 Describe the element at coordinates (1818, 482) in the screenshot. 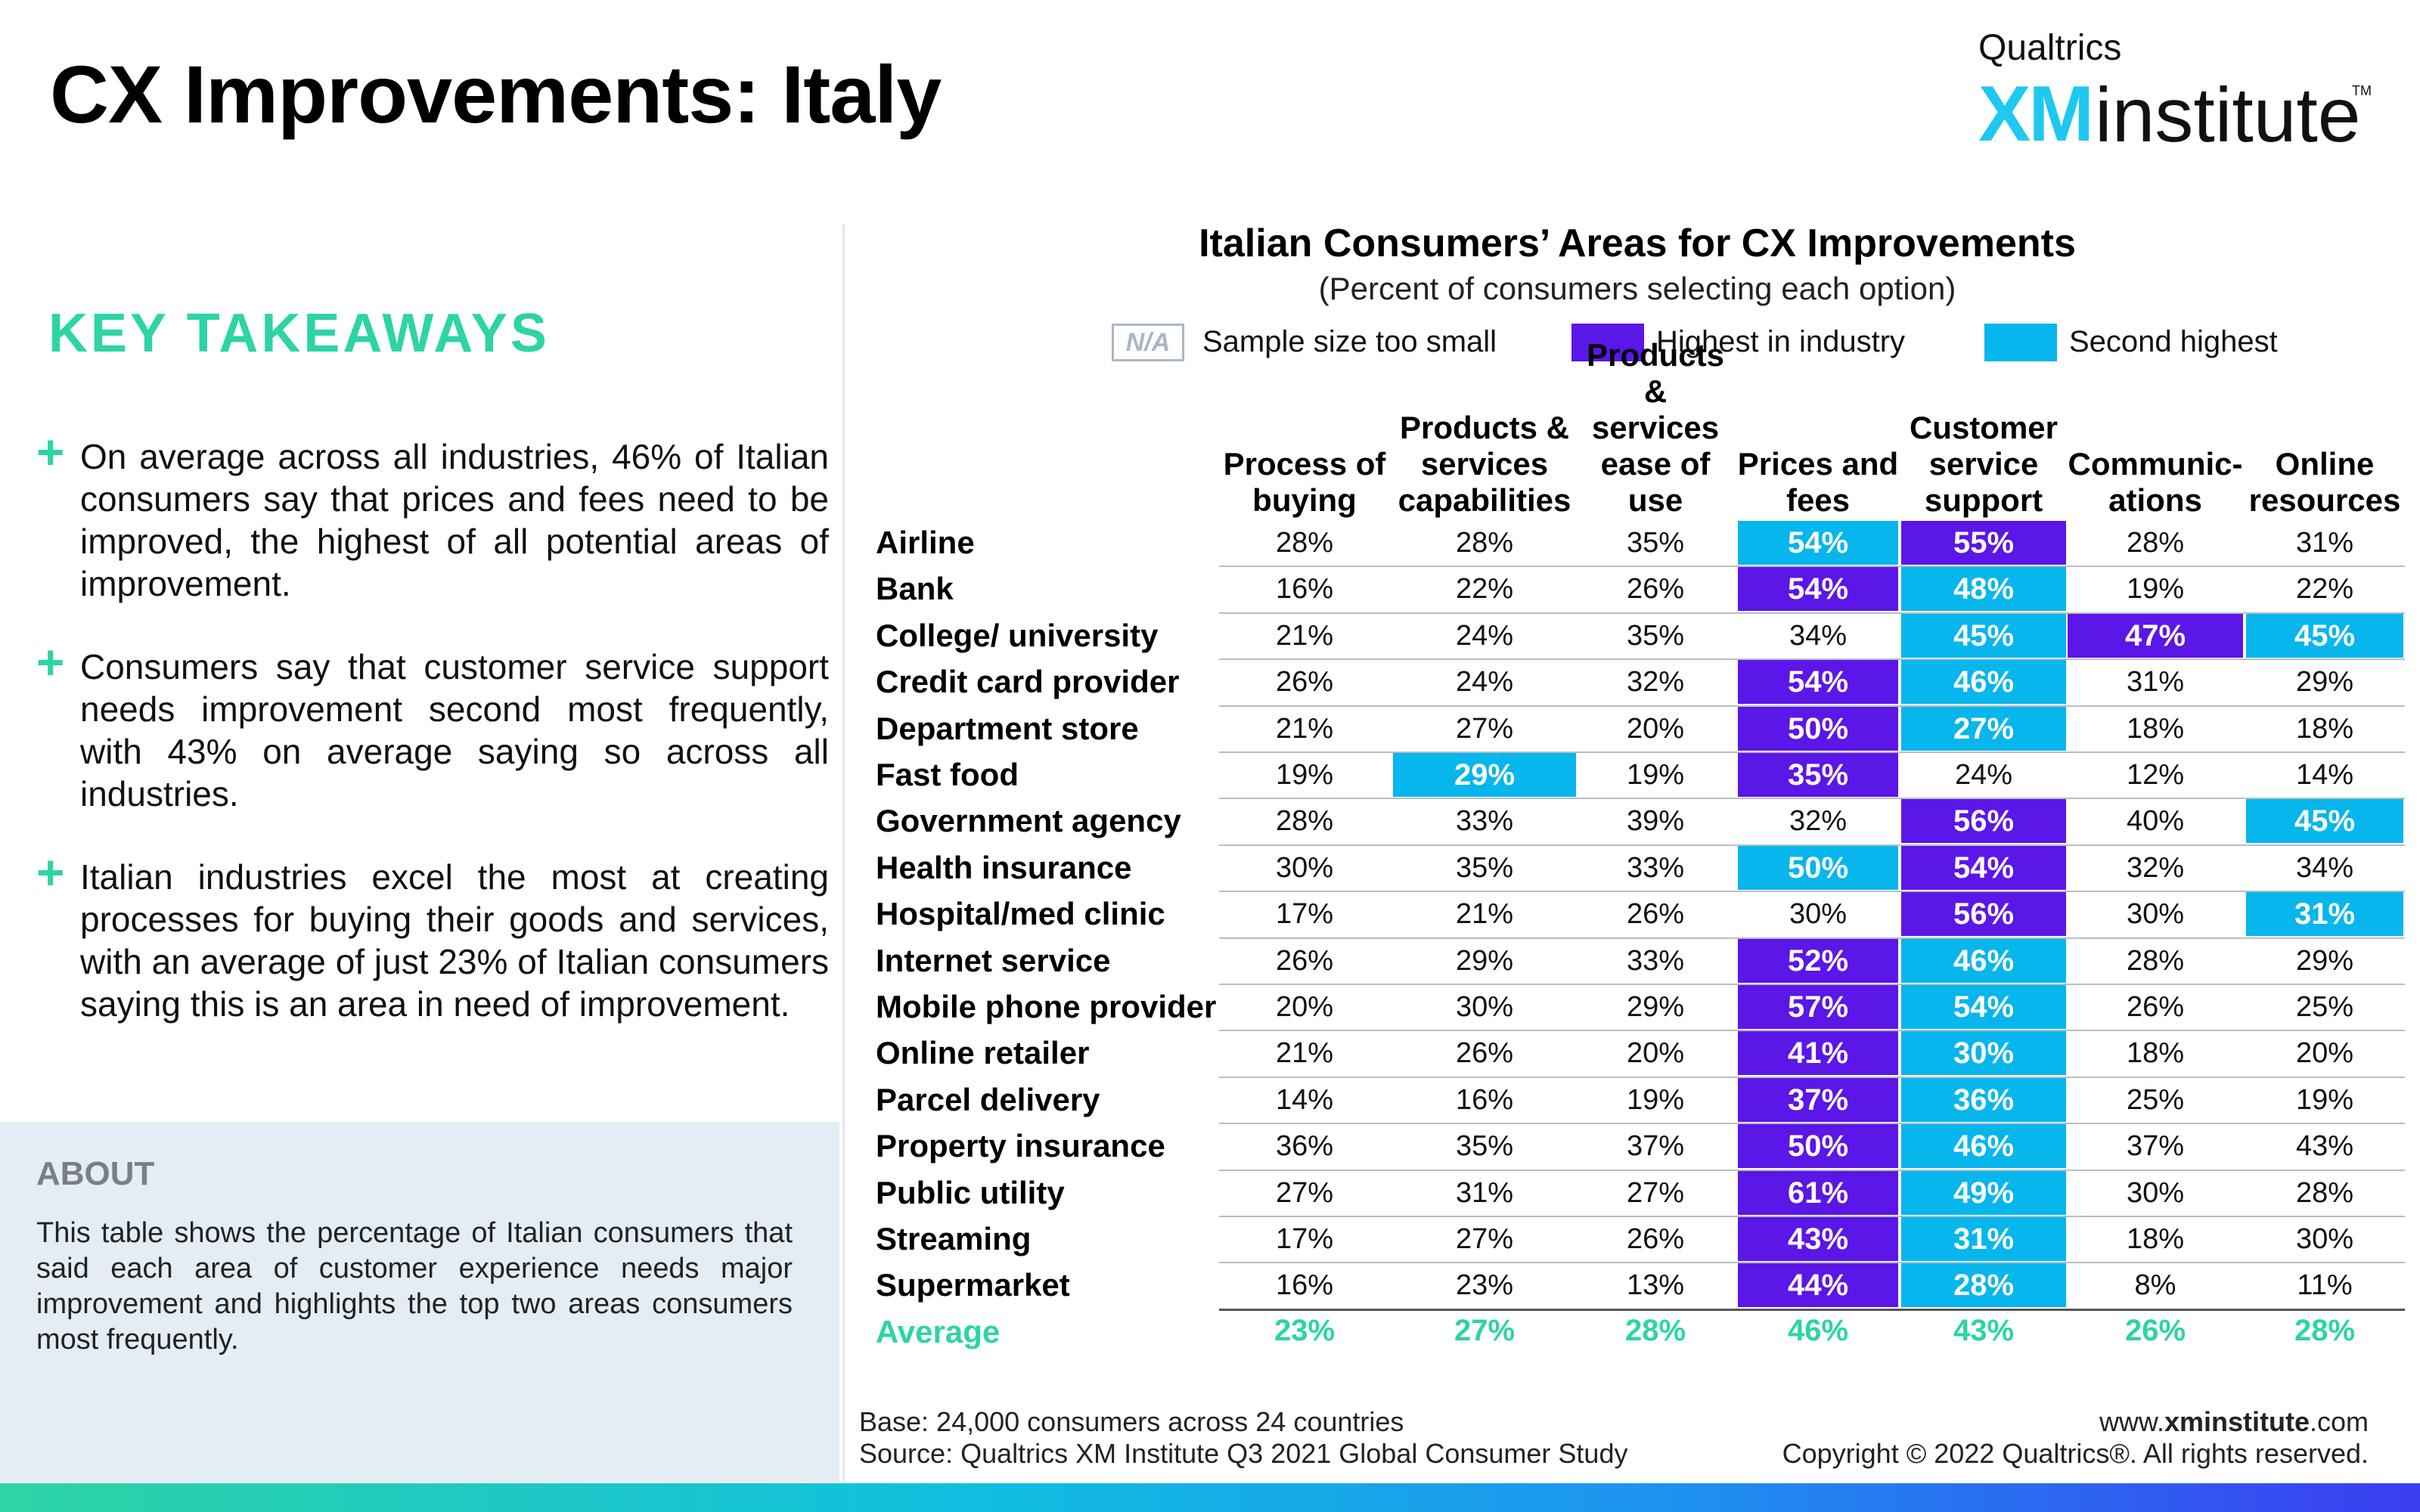

I see `column-header: Prices and fees` at that location.